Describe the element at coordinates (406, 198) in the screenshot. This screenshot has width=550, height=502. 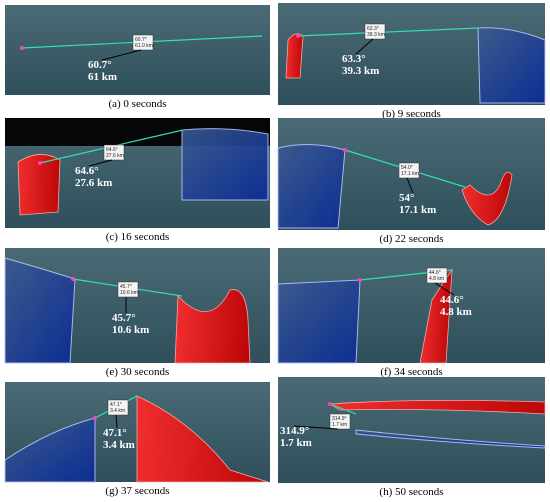
I see `annotation: 54°` at that location.